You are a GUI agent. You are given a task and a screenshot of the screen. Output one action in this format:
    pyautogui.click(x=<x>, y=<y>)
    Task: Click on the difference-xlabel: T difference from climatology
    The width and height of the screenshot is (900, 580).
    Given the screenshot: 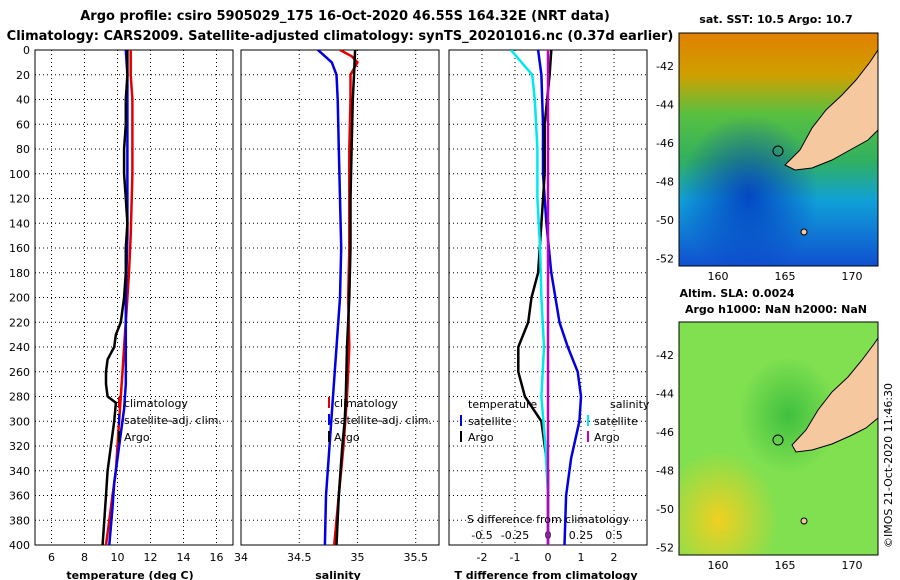 What is the action you would take?
    pyautogui.click(x=545, y=574)
    